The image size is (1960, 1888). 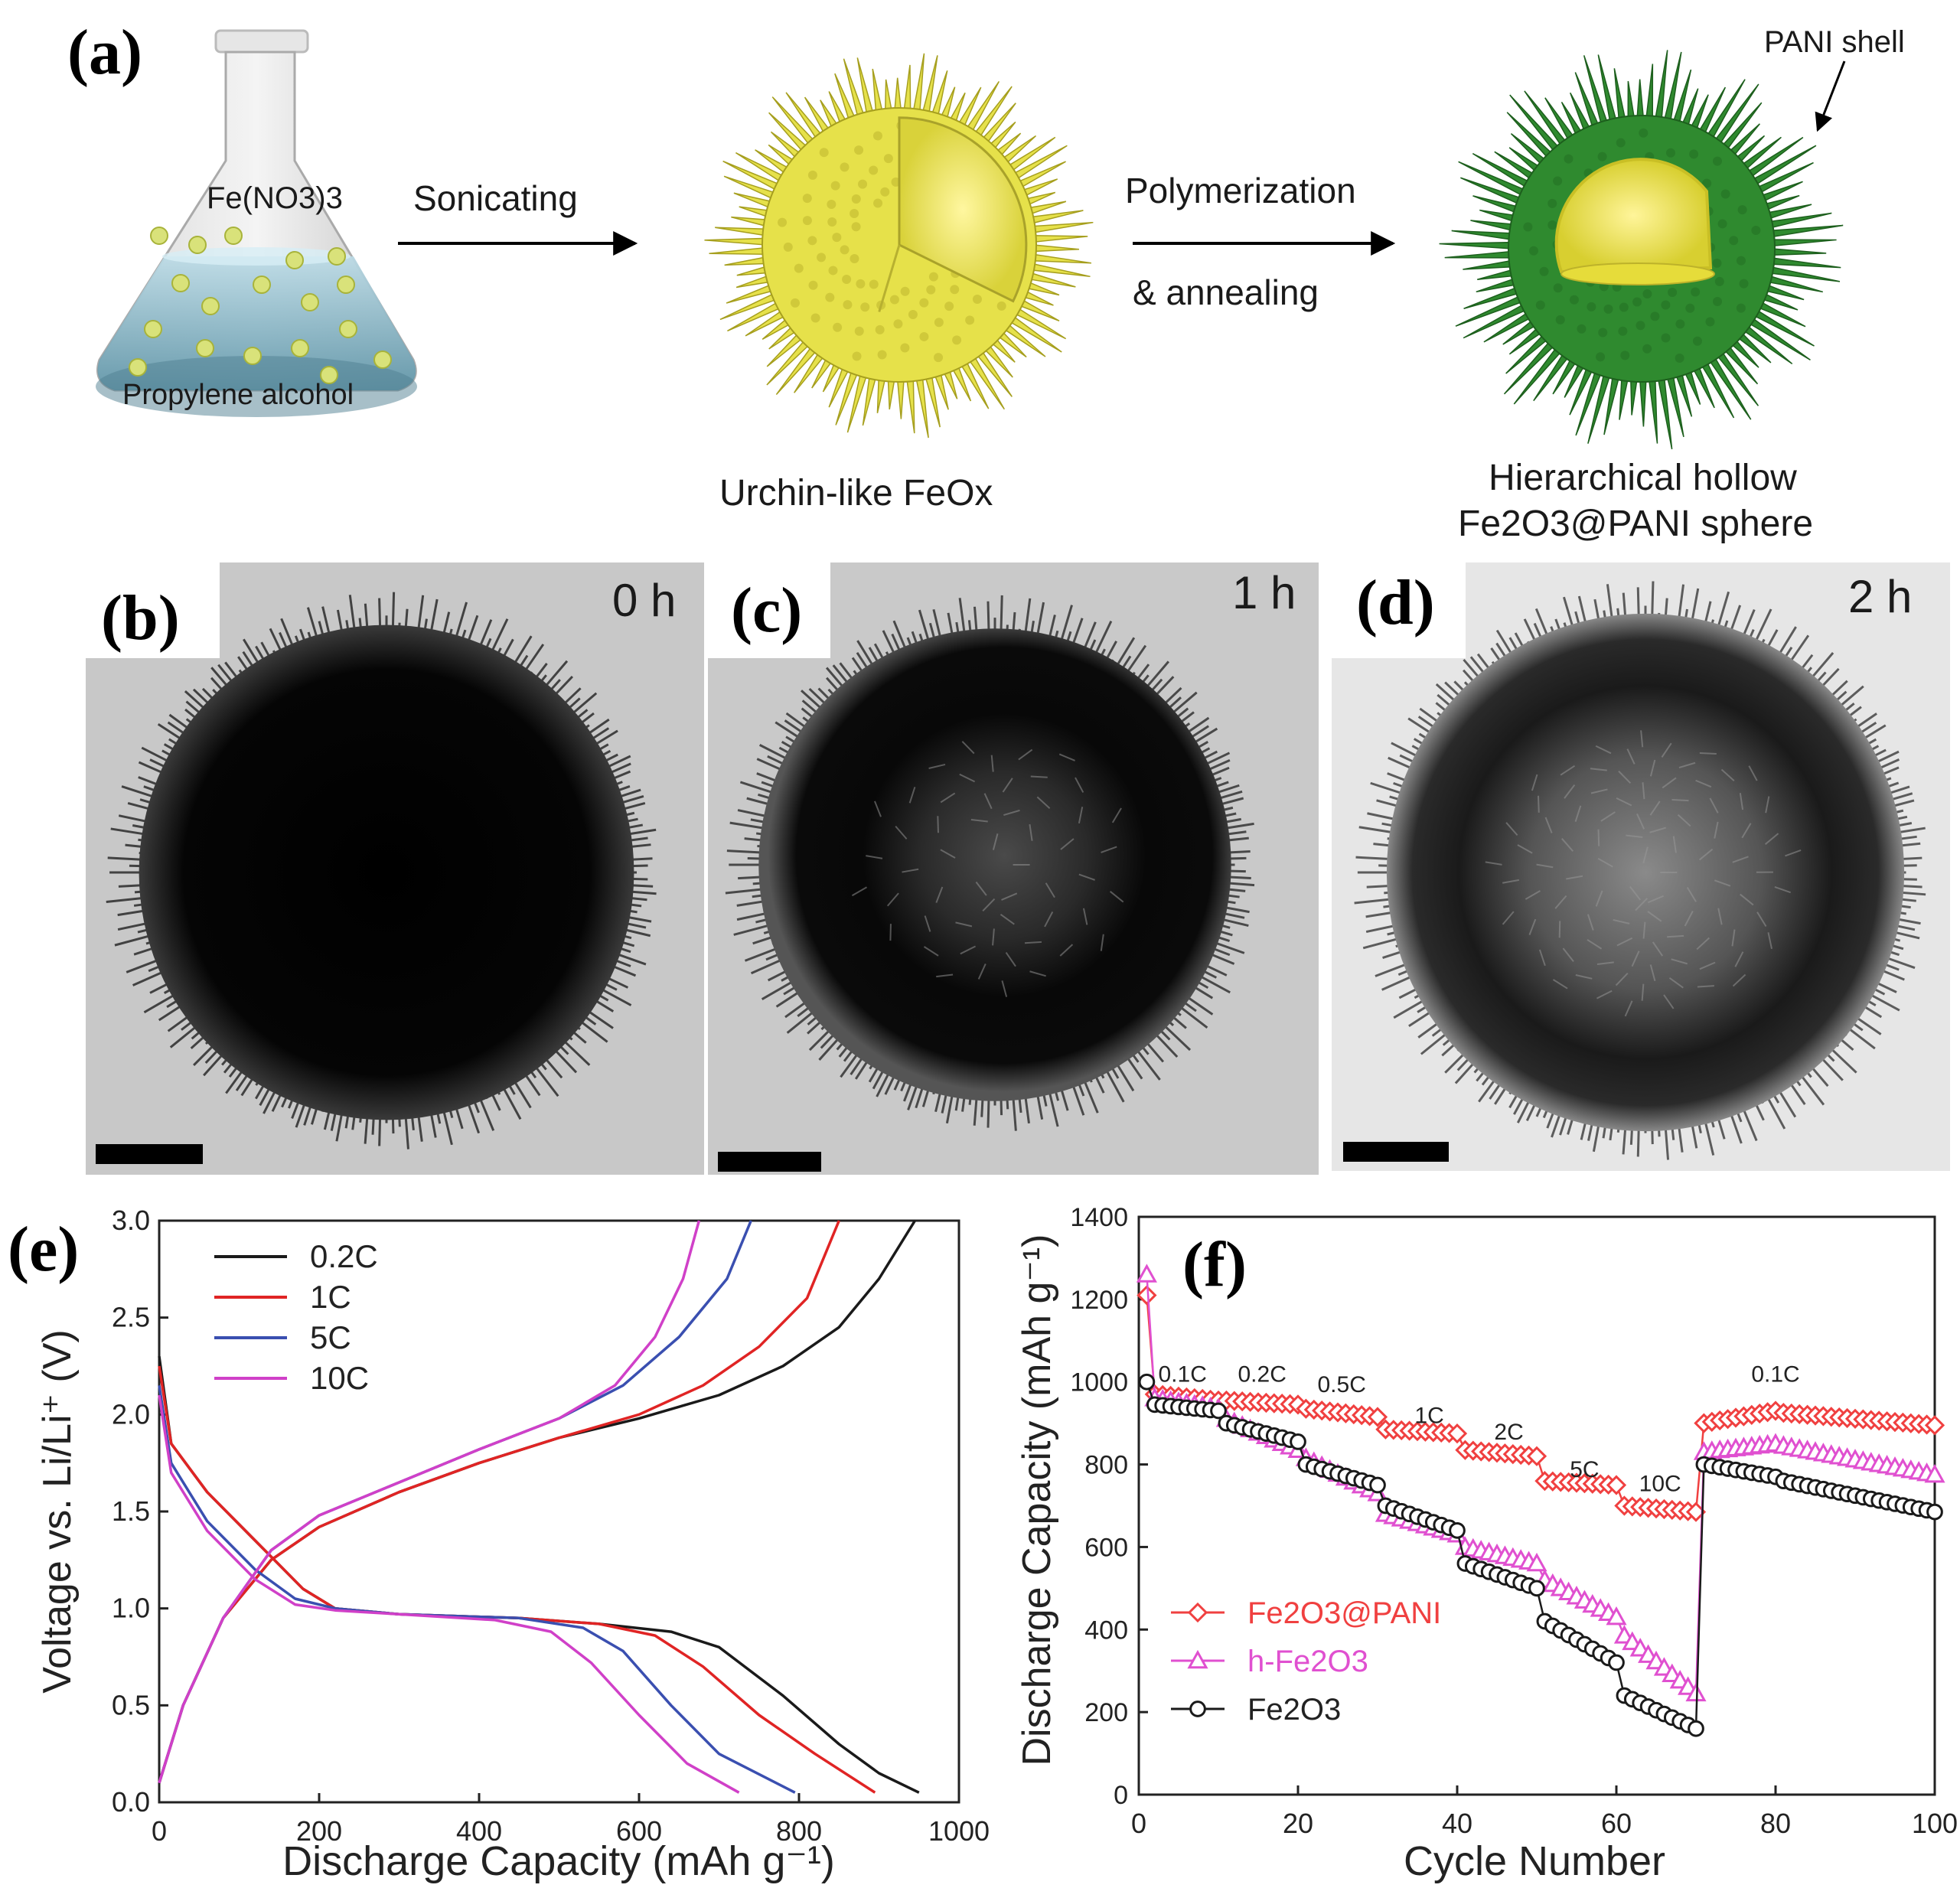 What do you see at coordinates (799, 1831) in the screenshot?
I see `x-tick-label: 800` at bounding box center [799, 1831].